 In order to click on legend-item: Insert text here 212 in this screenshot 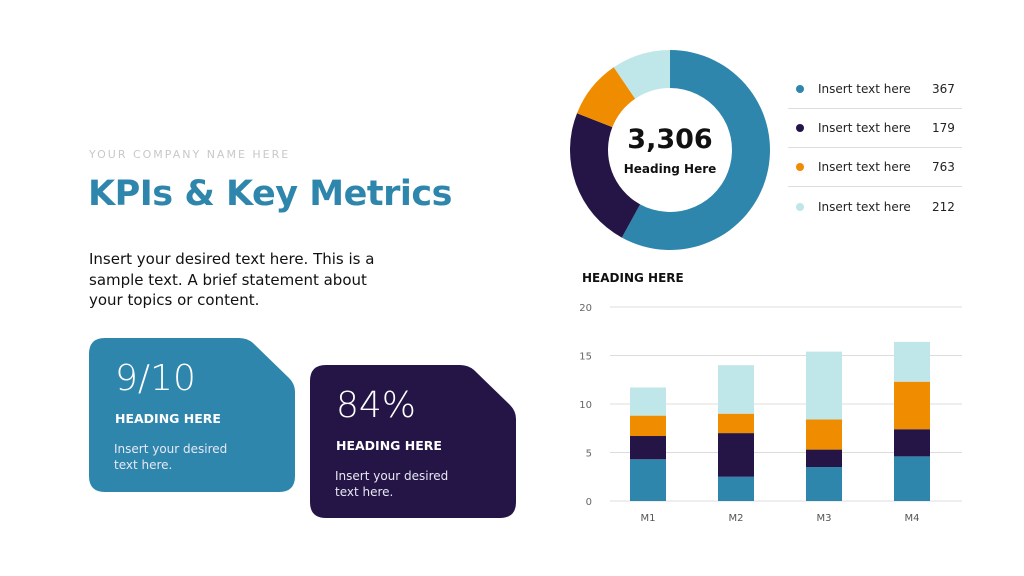, I will do `click(875, 206)`.